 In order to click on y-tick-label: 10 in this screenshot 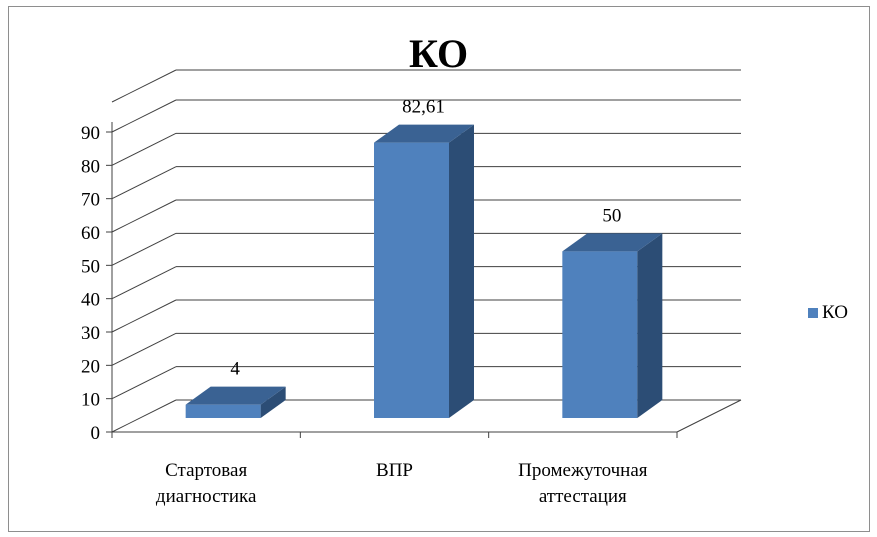, I will do `click(90, 400)`.